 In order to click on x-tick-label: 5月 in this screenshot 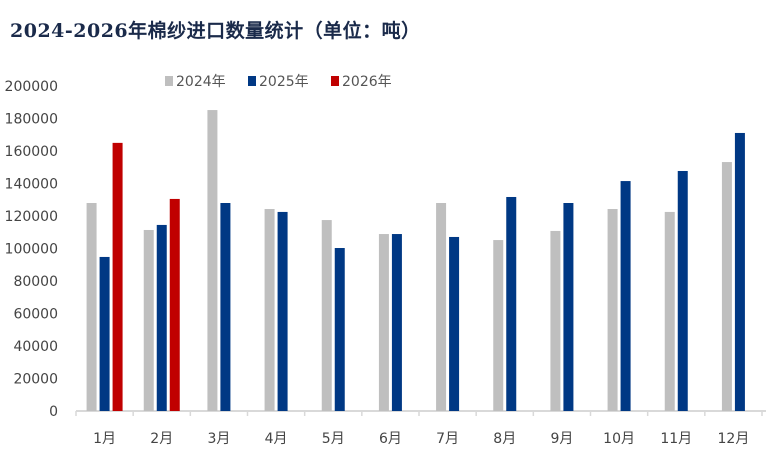, I will do `click(333, 439)`.